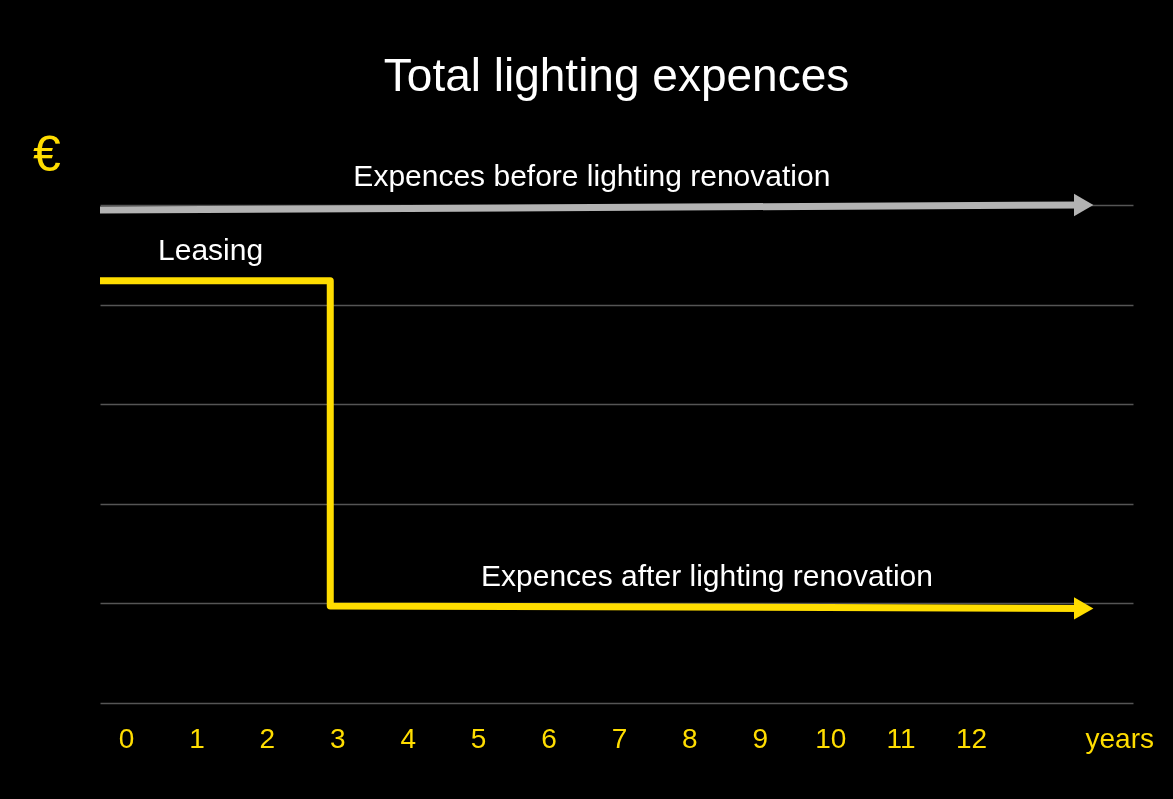  What do you see at coordinates (1119, 738) in the screenshot?
I see `x-axis-title: years` at bounding box center [1119, 738].